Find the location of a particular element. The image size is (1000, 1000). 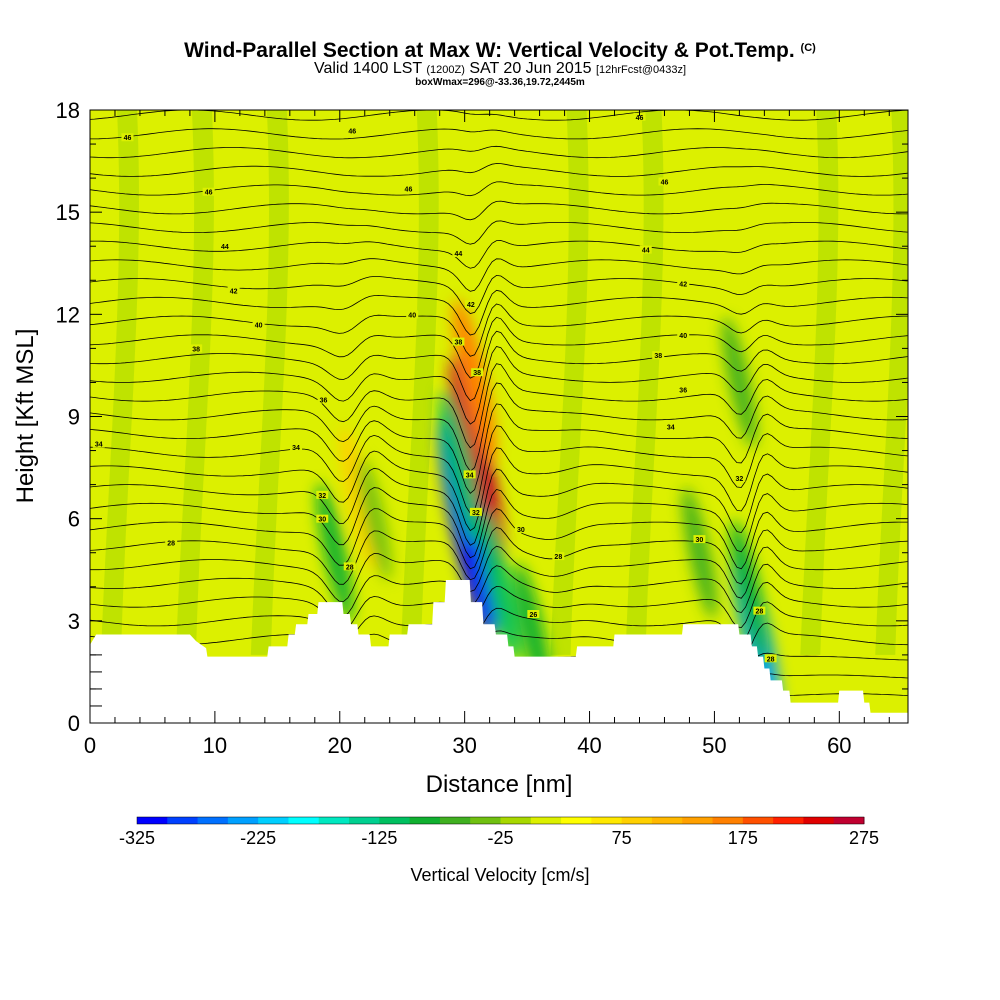

colorbar: -325 -225 -125 -25 75 175 275 is located at coordinates (499, 832).